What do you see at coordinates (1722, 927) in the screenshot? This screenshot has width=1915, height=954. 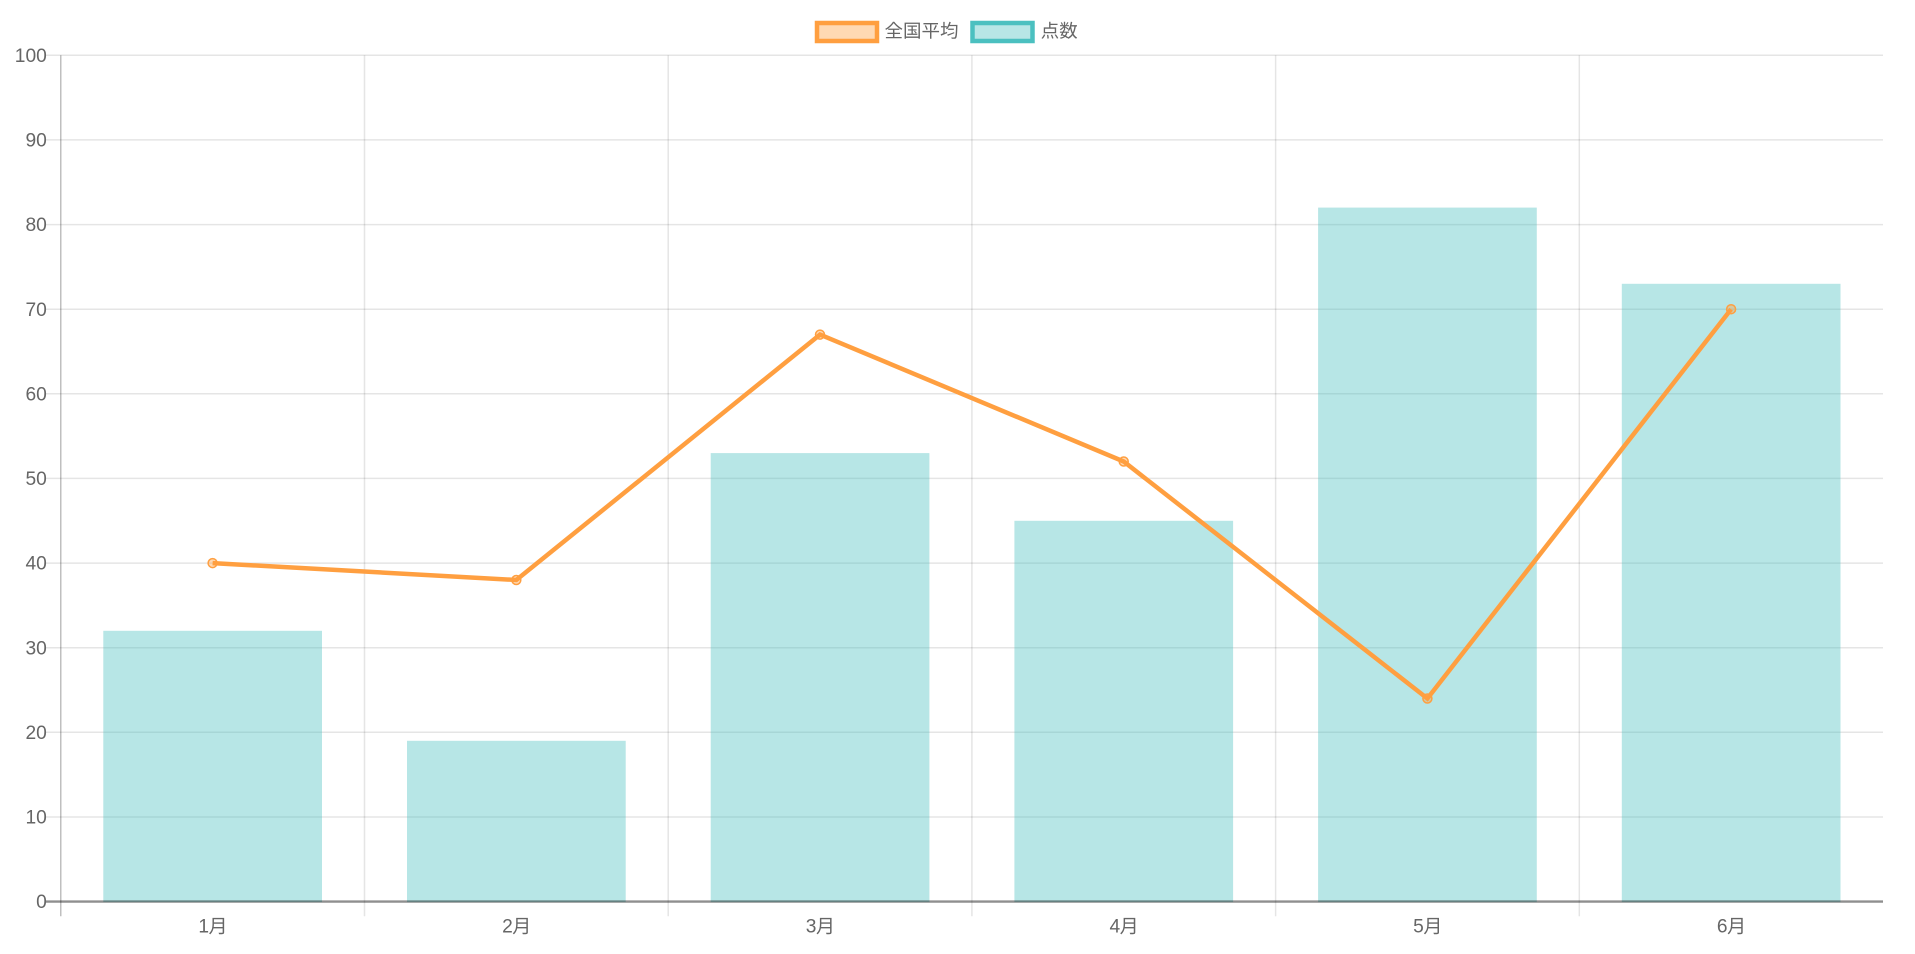 I see `svg-text: 6` at bounding box center [1722, 927].